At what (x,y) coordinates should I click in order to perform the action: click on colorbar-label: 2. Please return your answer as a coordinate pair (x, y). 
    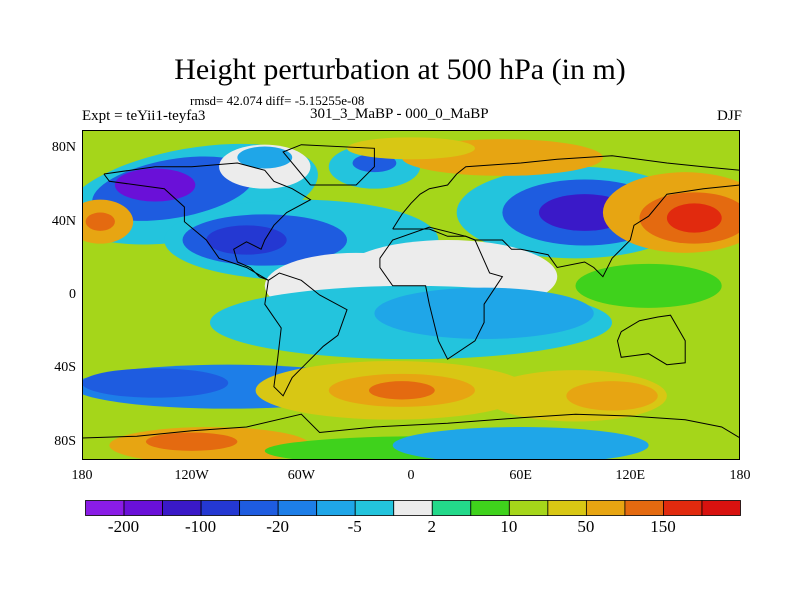
    Looking at the image, I should click on (432, 526).